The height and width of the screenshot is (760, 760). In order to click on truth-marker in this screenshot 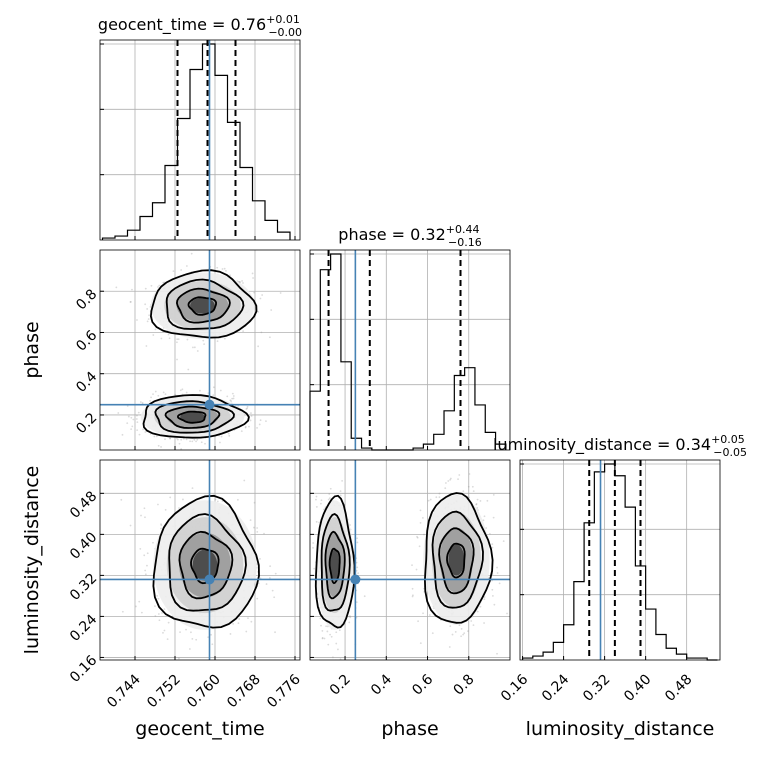, I will do `click(209, 579)`.